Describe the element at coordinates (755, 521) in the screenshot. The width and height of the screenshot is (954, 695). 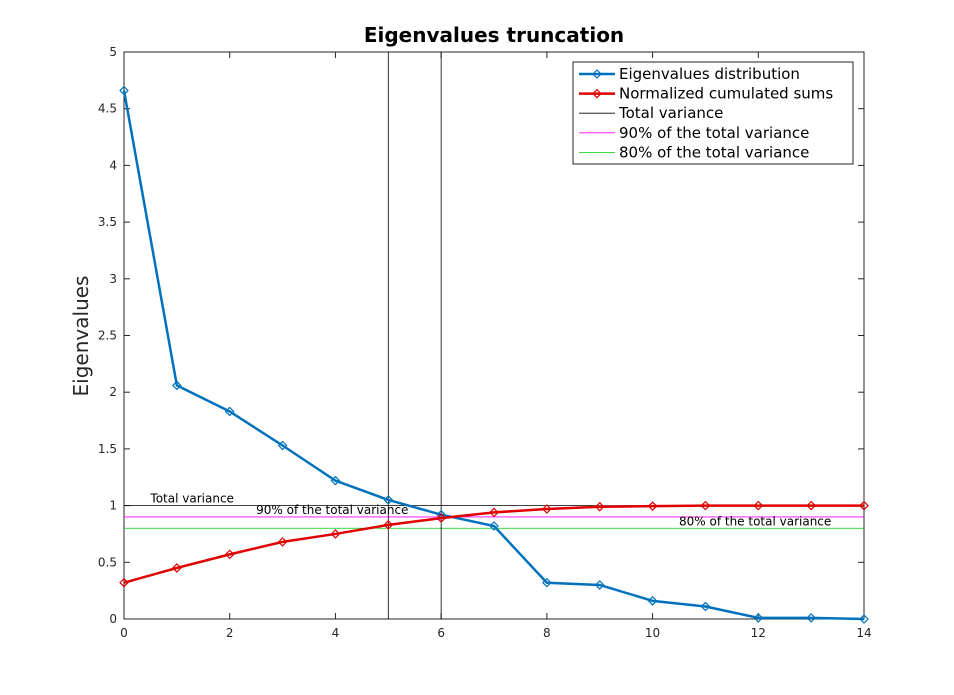
I see `annotation-label: 80% of the total variance` at that location.